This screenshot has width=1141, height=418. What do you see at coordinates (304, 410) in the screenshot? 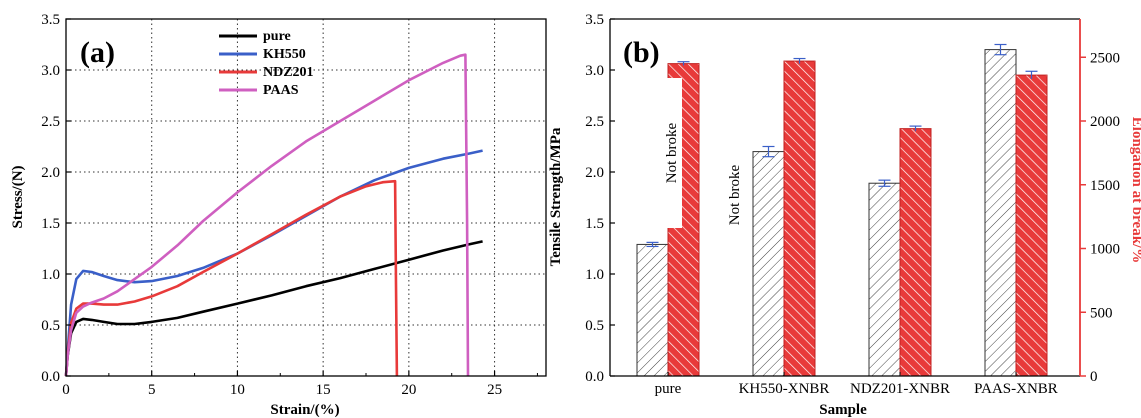
I see `panel-a-xlabel: Strain/(%)` at bounding box center [304, 410].